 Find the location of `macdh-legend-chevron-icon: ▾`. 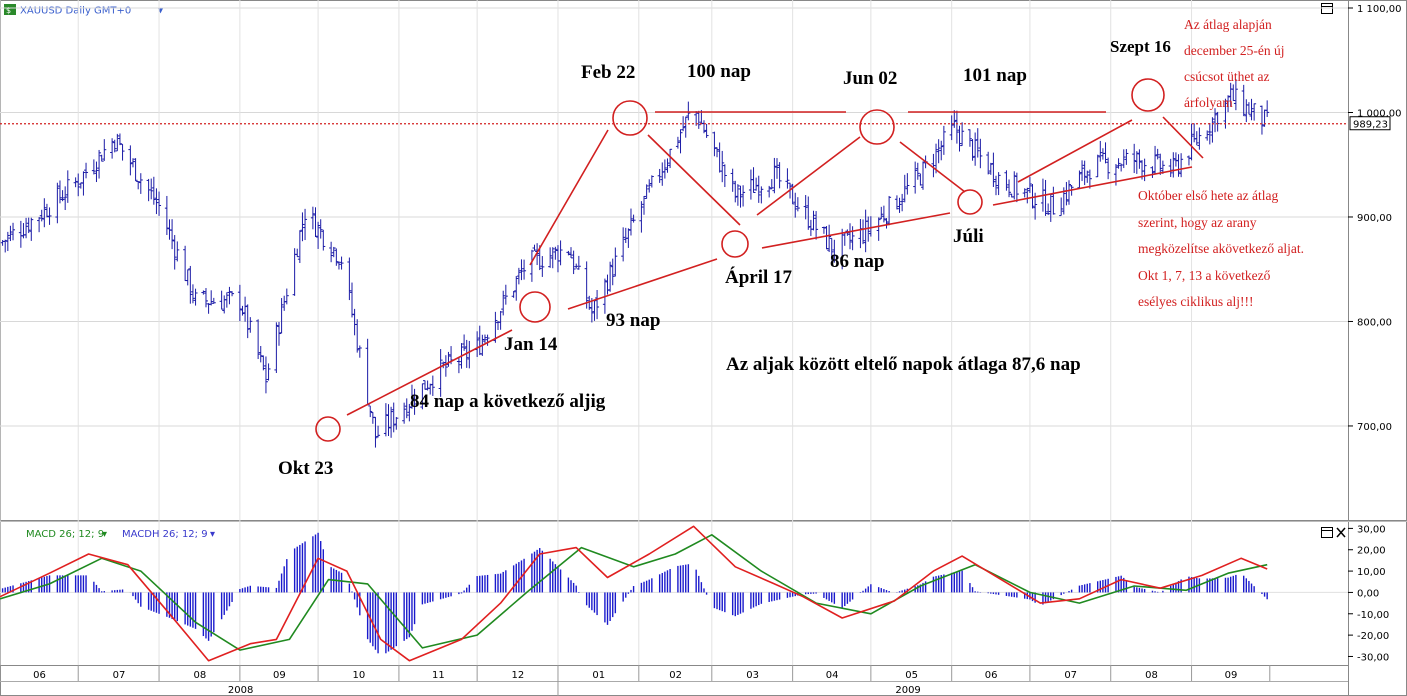

macdh-legend-chevron-icon: ▾ is located at coordinates (212, 534).